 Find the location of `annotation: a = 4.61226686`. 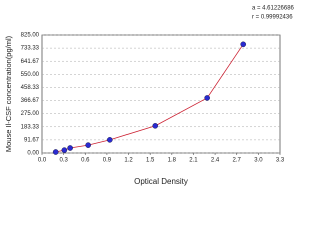

annotation: a = 4.61226686 is located at coordinates (273, 9).